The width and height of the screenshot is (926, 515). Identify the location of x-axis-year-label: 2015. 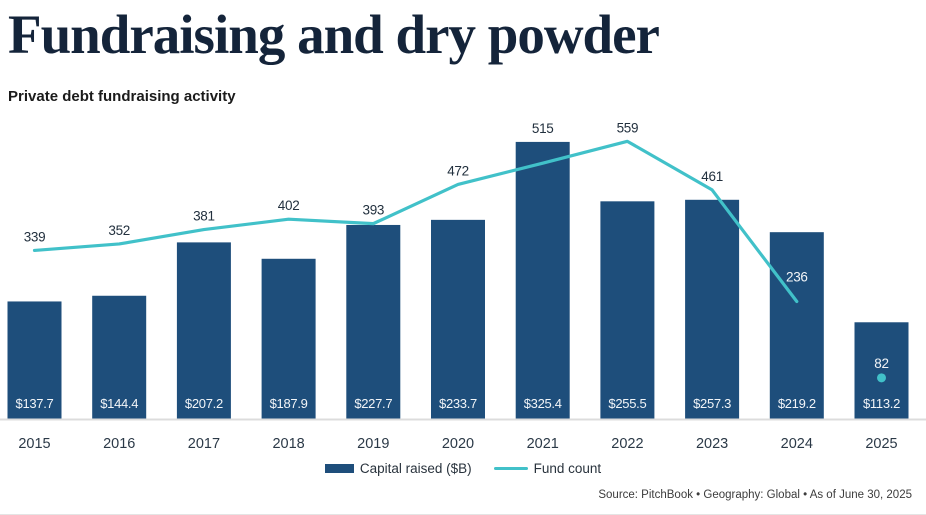
(34, 444).